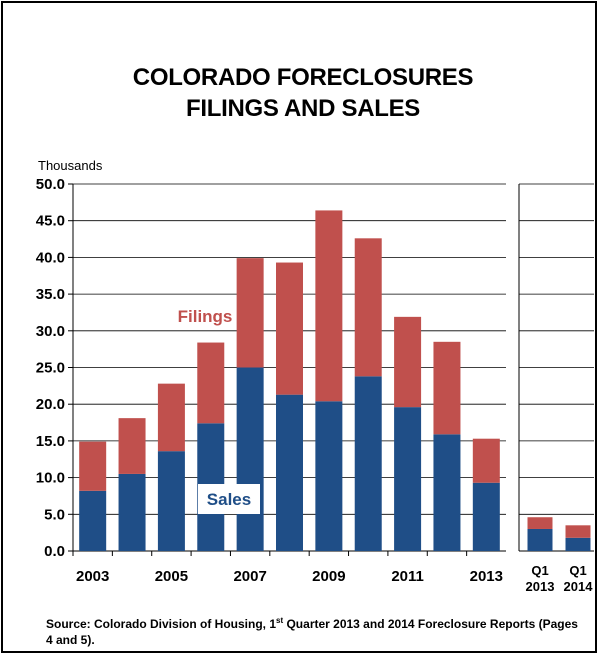 This screenshot has width=606, height=663. I want to click on x-tick-label: 2005, so click(171, 576).